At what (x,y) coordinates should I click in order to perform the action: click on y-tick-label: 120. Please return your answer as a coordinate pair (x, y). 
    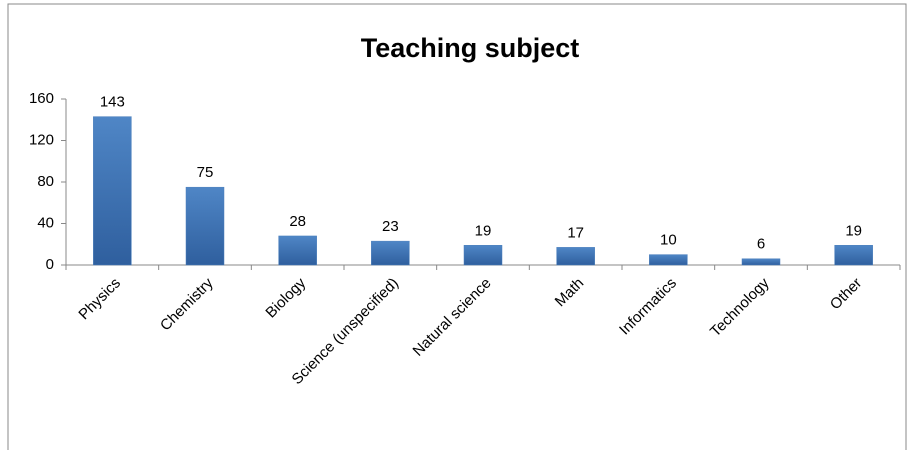
    Looking at the image, I should click on (41, 139).